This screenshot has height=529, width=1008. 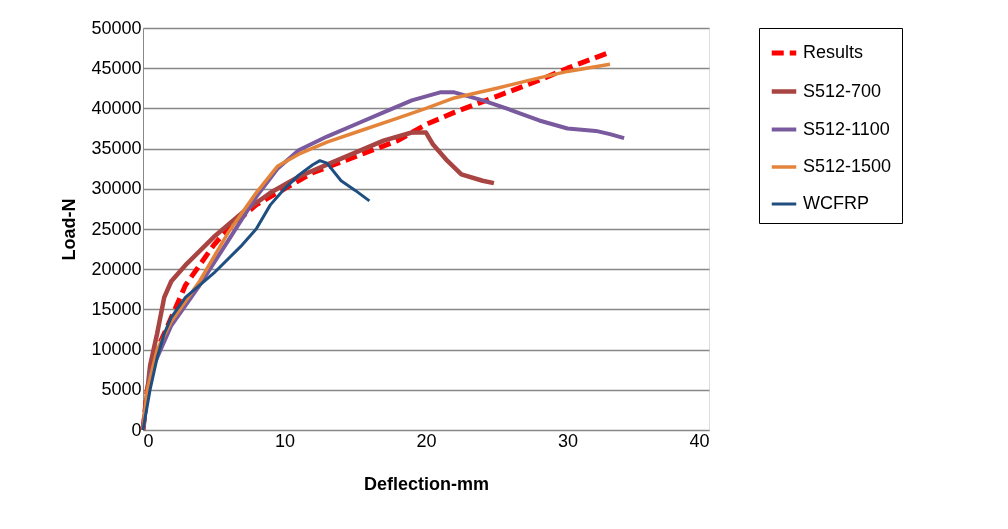 I want to click on y-tick-label: 45000, so click(x=116, y=67).